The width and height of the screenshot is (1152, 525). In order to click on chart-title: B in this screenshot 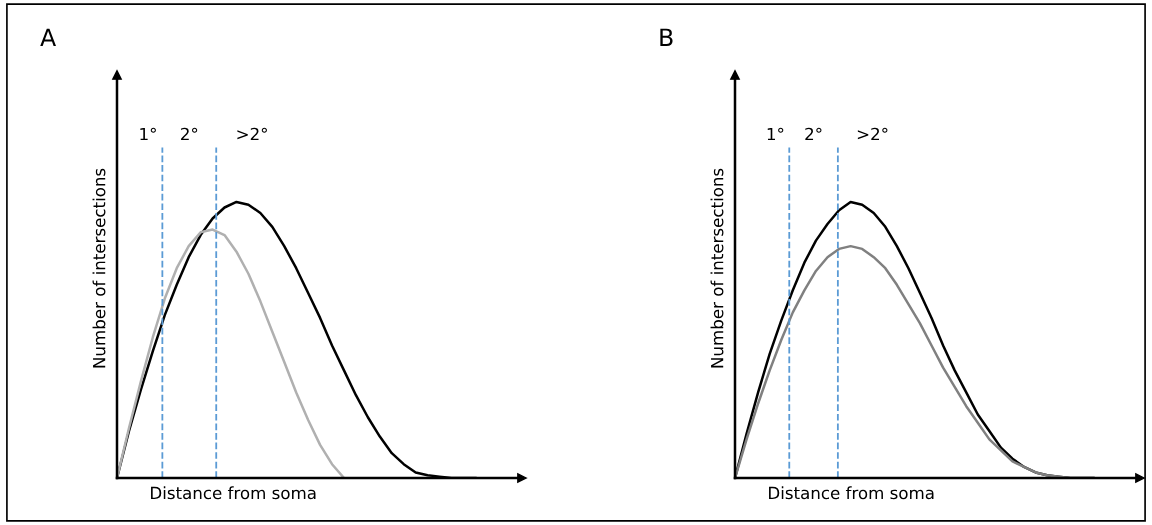, I will do `click(666, 37)`.